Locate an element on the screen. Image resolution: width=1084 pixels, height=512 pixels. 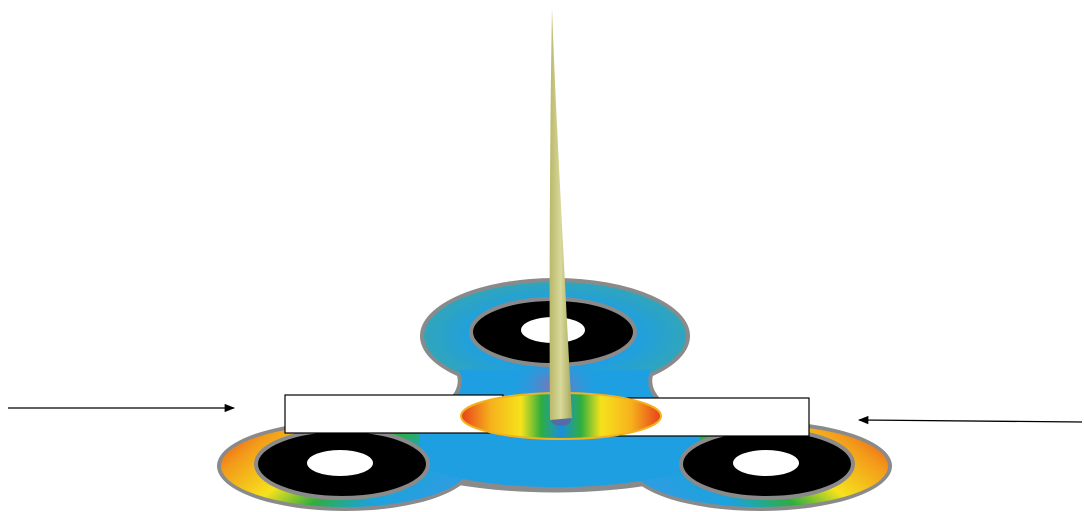
arrow-right is located at coordinates (970, 420).